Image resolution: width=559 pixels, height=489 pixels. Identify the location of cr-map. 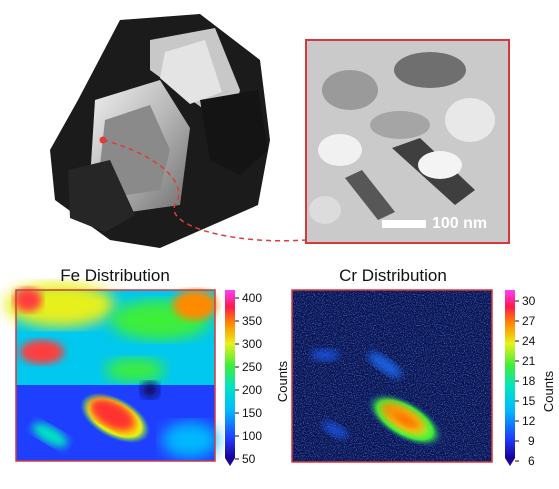
(392, 376).